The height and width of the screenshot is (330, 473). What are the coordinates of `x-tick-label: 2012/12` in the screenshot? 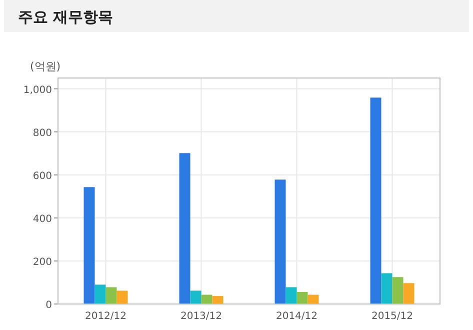 It's located at (105, 316).